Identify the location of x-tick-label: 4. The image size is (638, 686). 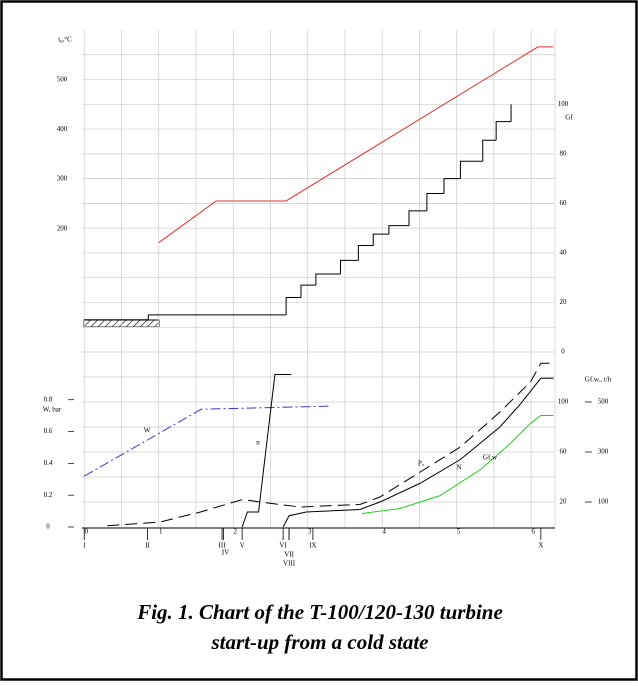
(384, 532).